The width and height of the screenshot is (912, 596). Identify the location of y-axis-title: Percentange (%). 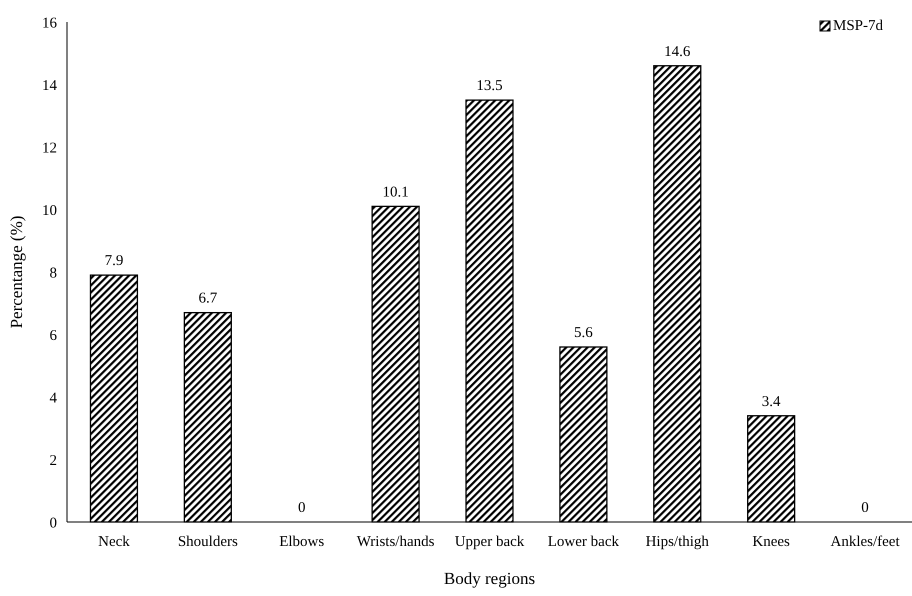
(16, 272).